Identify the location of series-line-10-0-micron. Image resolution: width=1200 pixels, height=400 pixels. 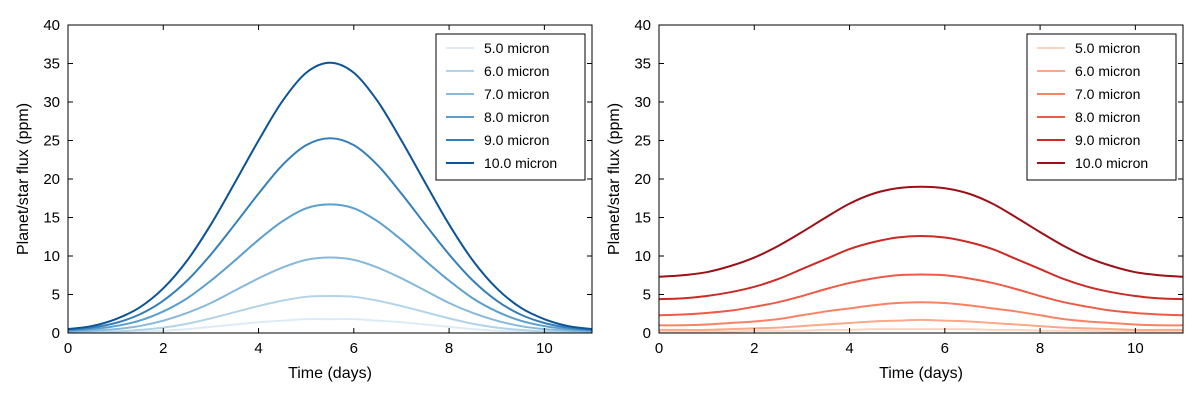
(921, 231).